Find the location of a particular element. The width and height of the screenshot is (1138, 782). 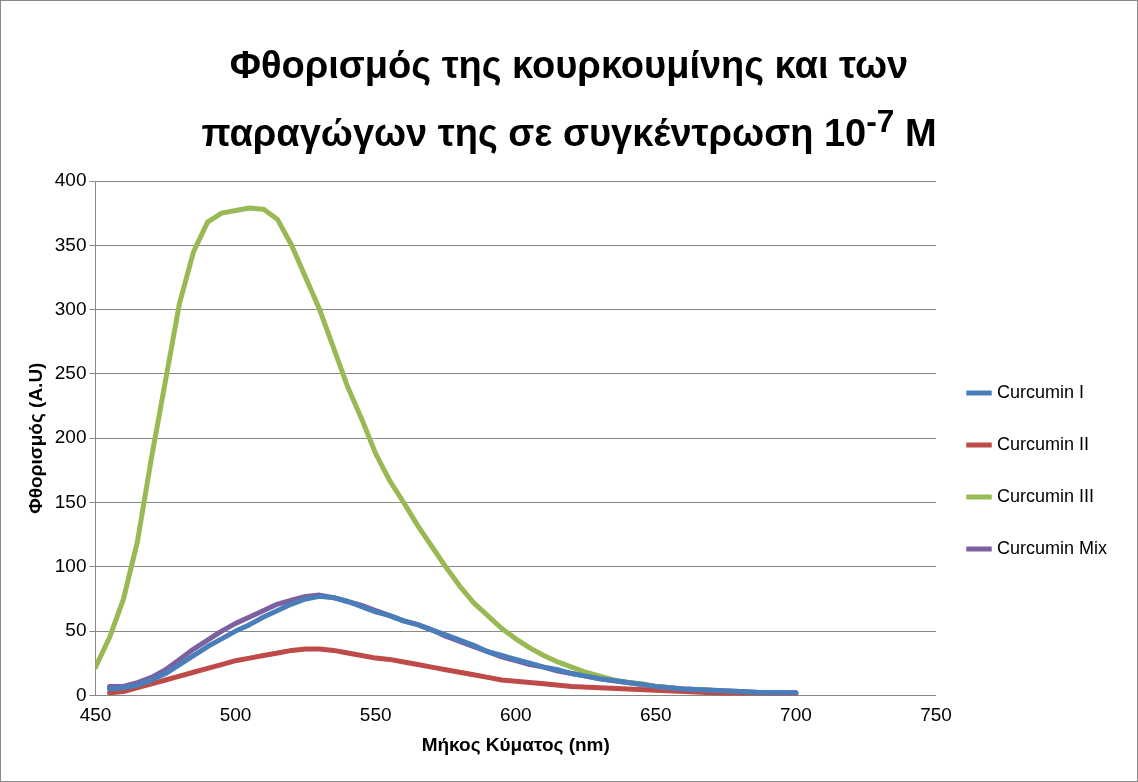

x-axis-title: Μήκος Κύματος (nm) is located at coordinates (515, 744).